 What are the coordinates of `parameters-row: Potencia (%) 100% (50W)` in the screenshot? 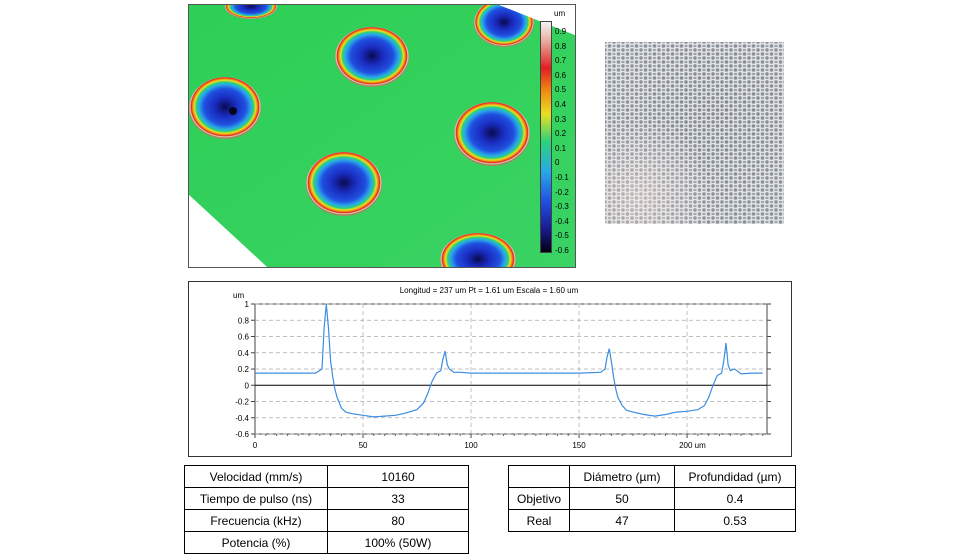 It's located at (326, 542).